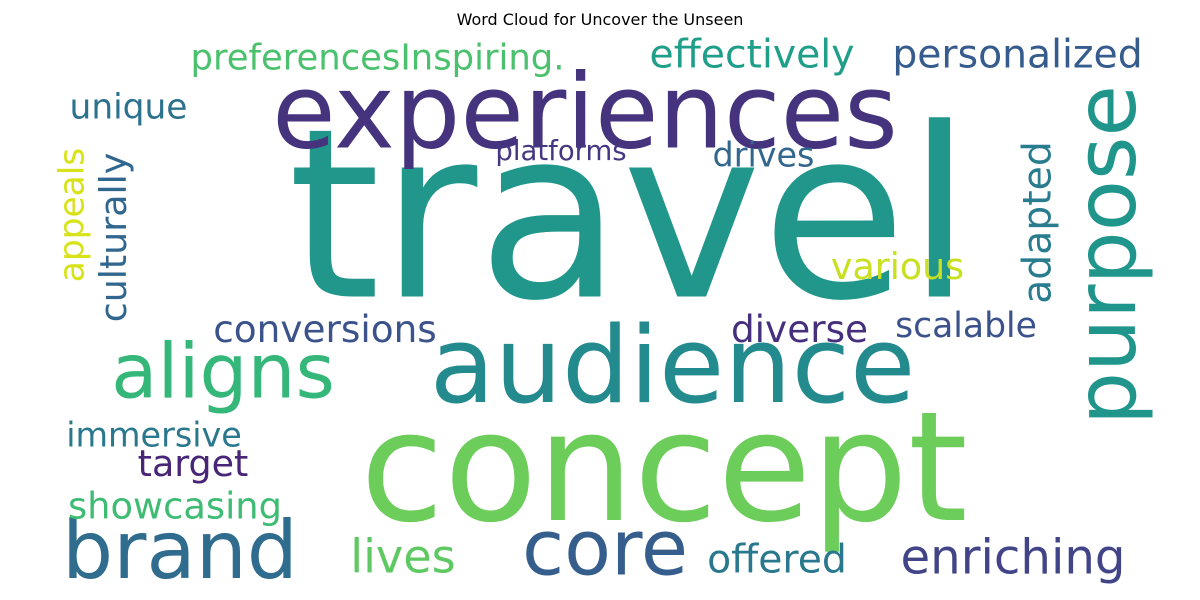 The image size is (1200, 600). I want to click on word-effectively: effectively, so click(752, 55).